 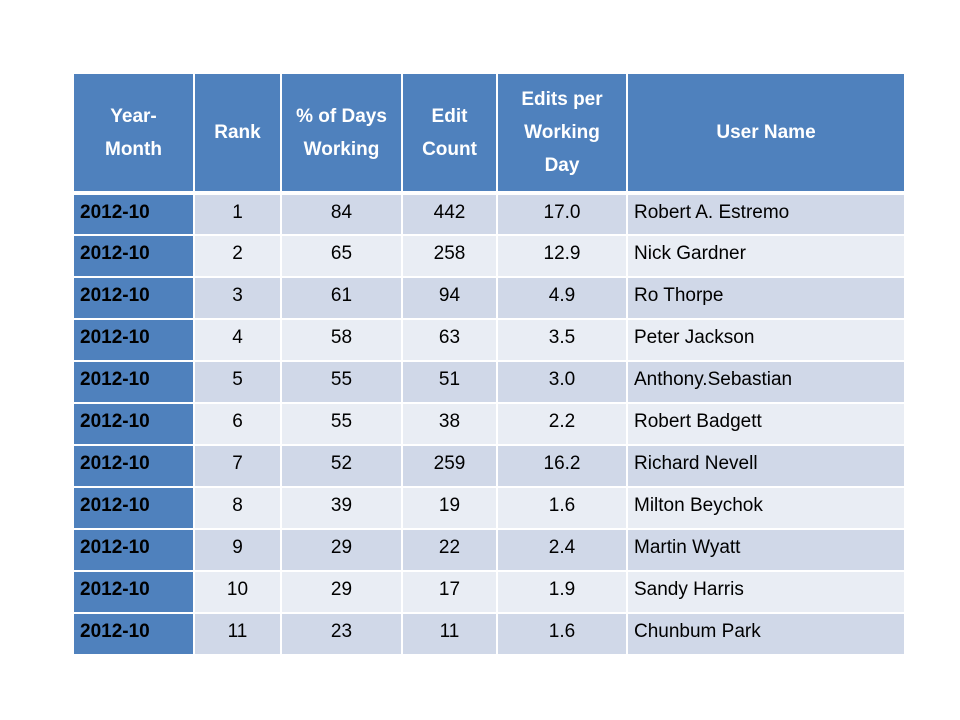 What do you see at coordinates (341, 634) in the screenshot?
I see `cell-pct-days-working: 23` at bounding box center [341, 634].